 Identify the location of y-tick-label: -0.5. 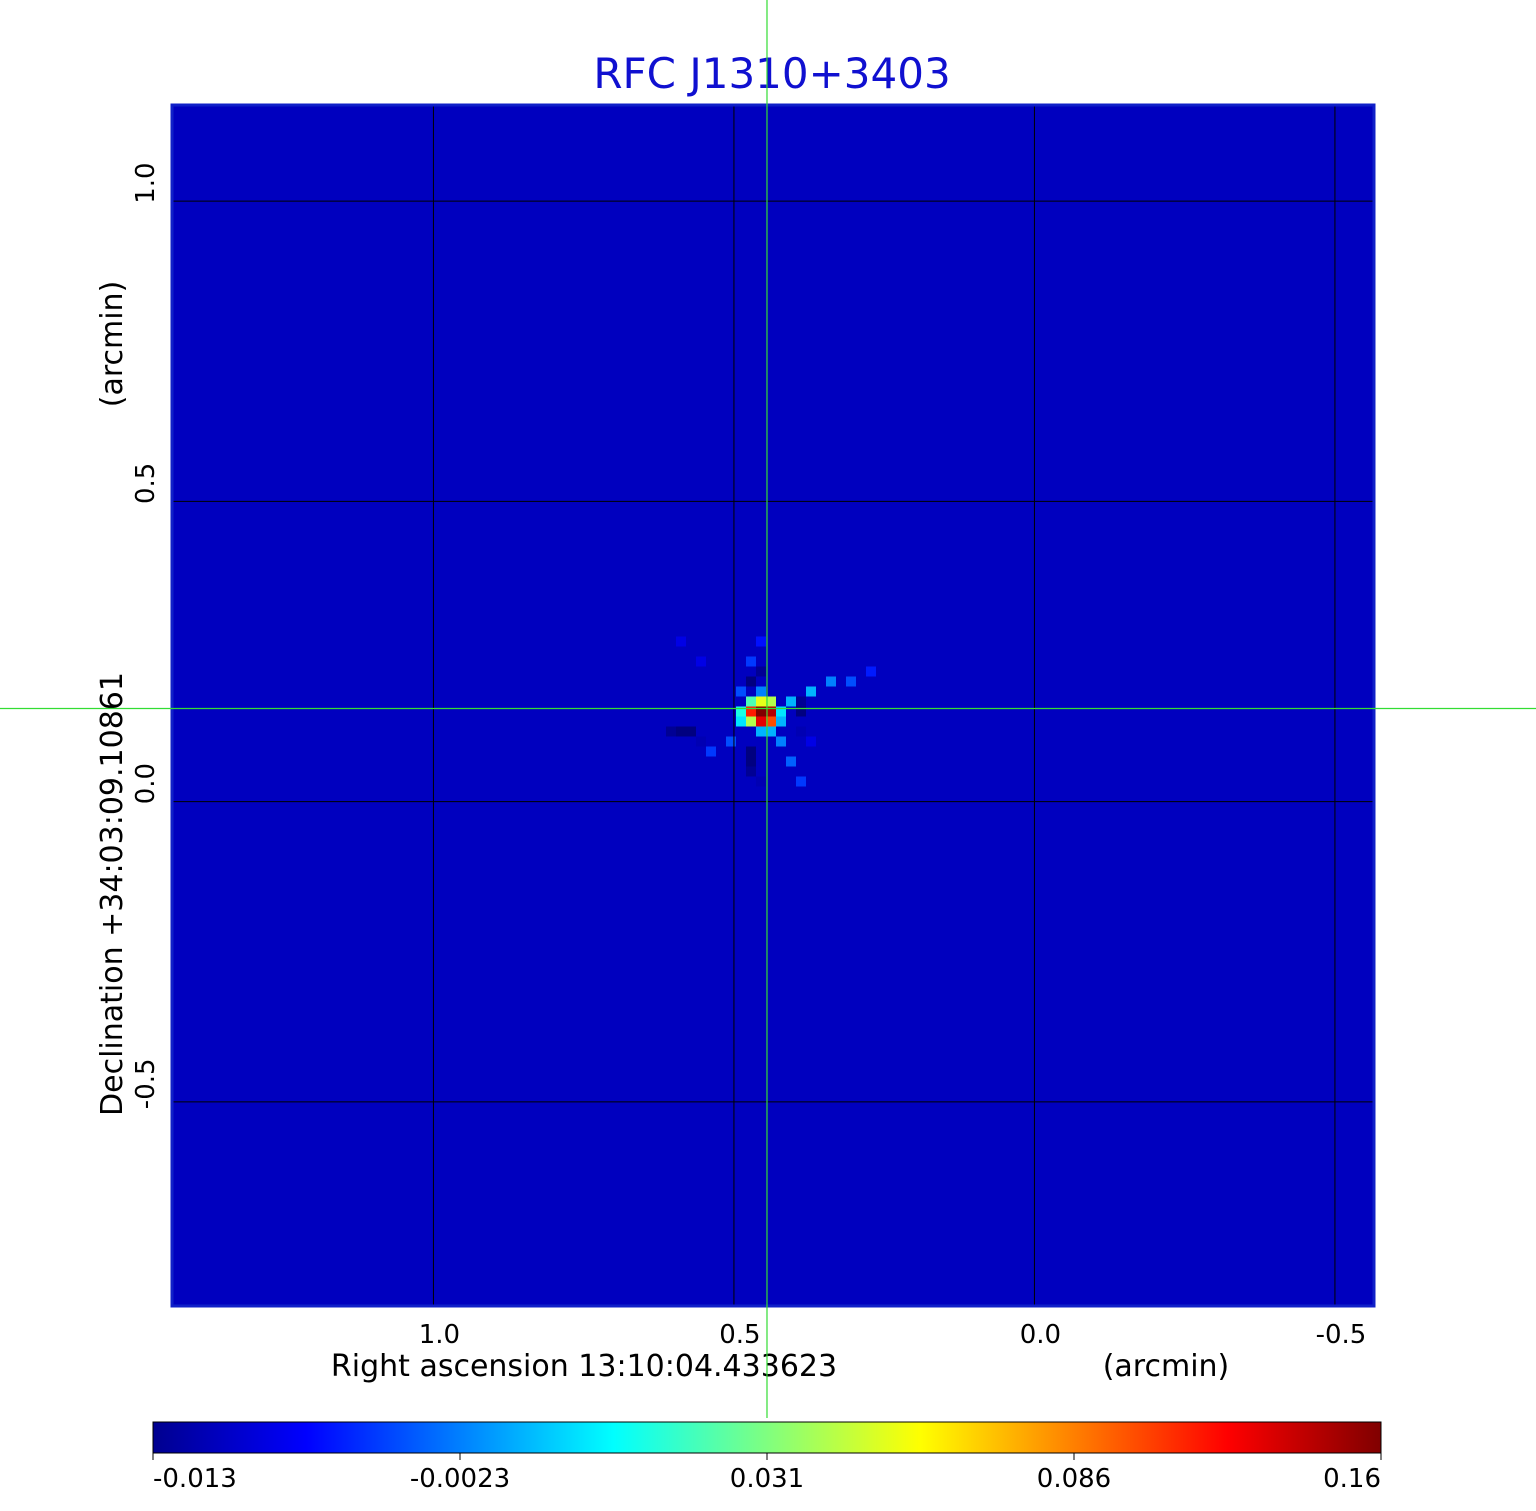
(146, 1083).